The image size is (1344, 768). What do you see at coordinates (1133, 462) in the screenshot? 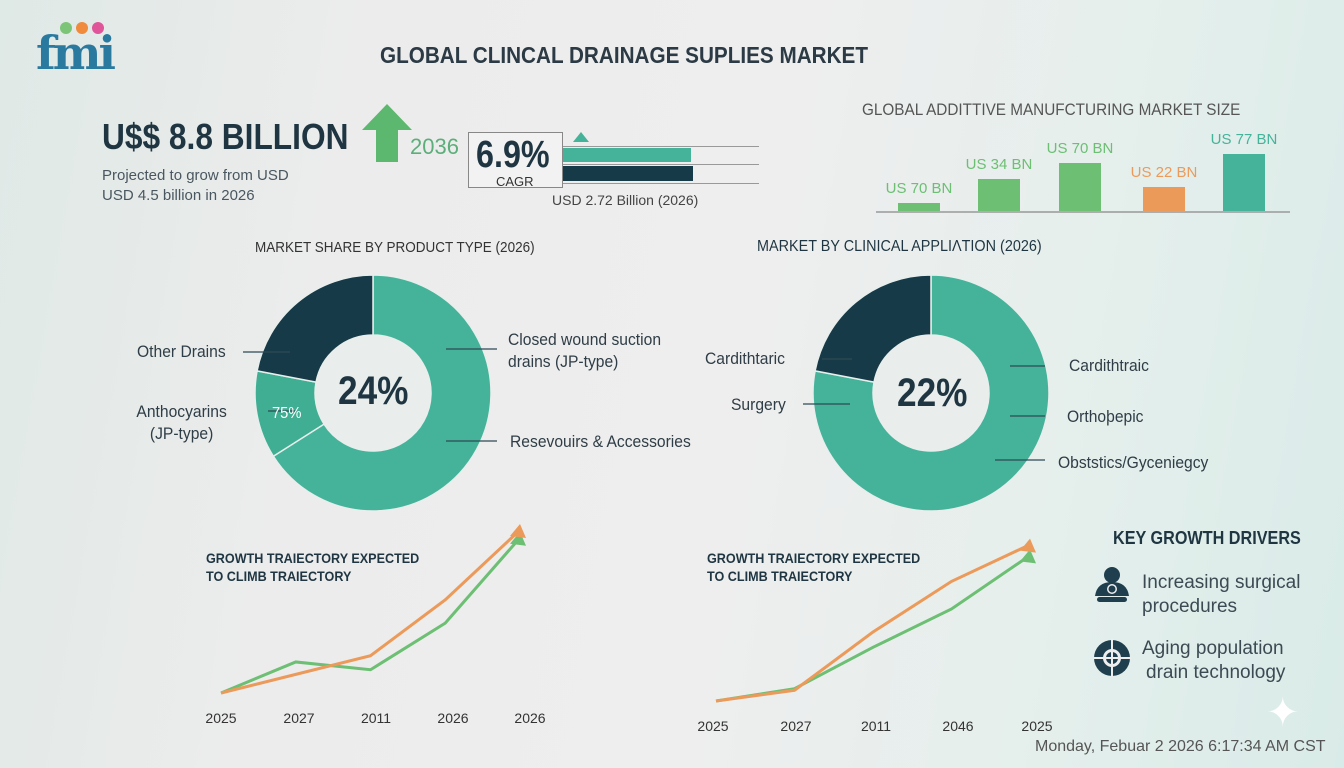
I see `label-obstetrics: Obststics/Gyceniegcy` at bounding box center [1133, 462].